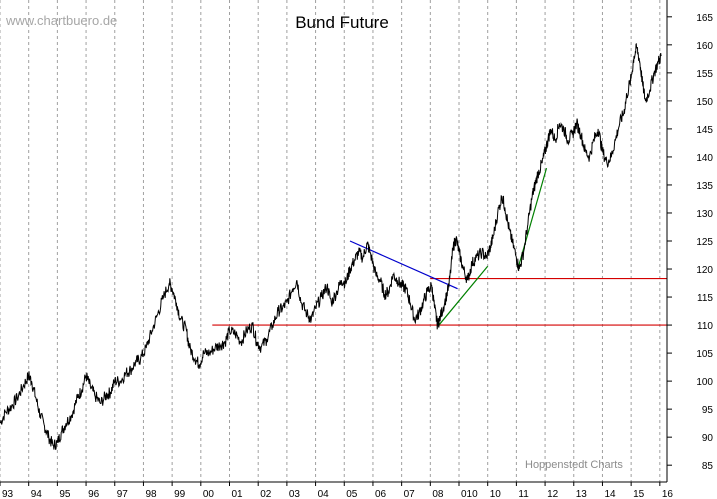 This screenshot has height=499, width=717. What do you see at coordinates (238, 494) in the screenshot?
I see `x-tick-label-01: 01` at bounding box center [238, 494].